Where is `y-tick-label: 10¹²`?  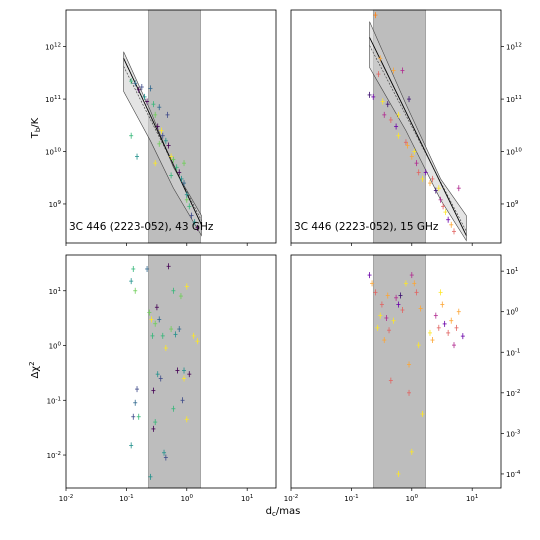
y-tick-label: 10¹² is located at coordinates (53, 47).